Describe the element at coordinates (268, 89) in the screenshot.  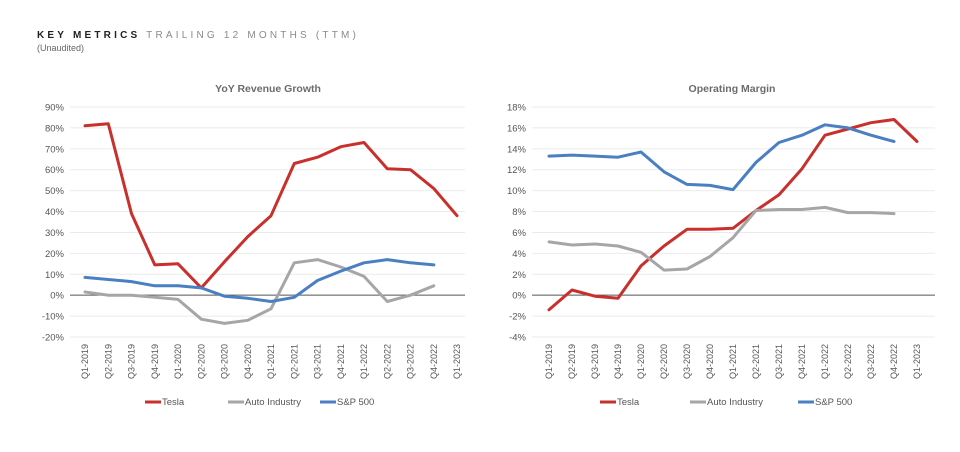
I see `chart-title: YoY Revenue Growth` at that location.